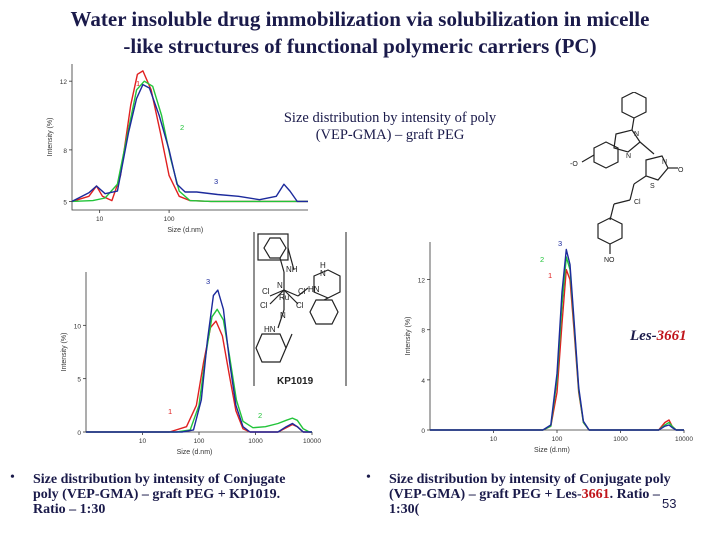  What do you see at coordinates (390, 118) in the screenshot?
I see `plot1-title-line1: Size distribution by intensity of poly` at bounding box center [390, 118].